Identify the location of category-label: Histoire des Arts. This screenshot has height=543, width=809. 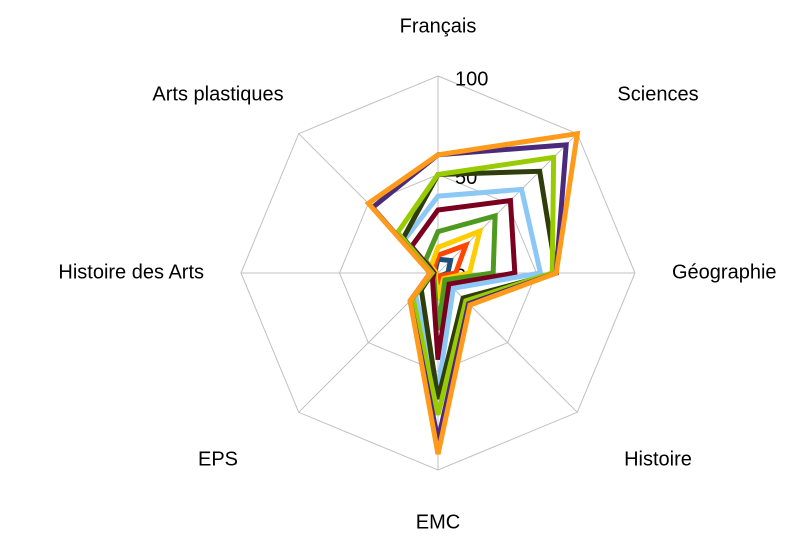
(131, 272).